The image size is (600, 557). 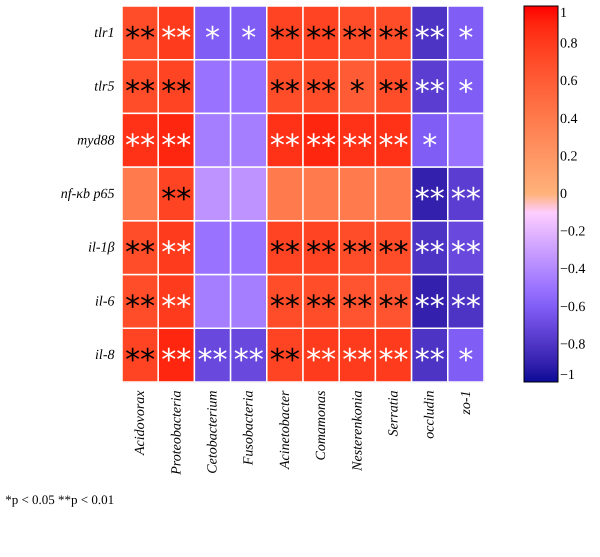 I want to click on y-tick-label: myd88, so click(x=95, y=140).